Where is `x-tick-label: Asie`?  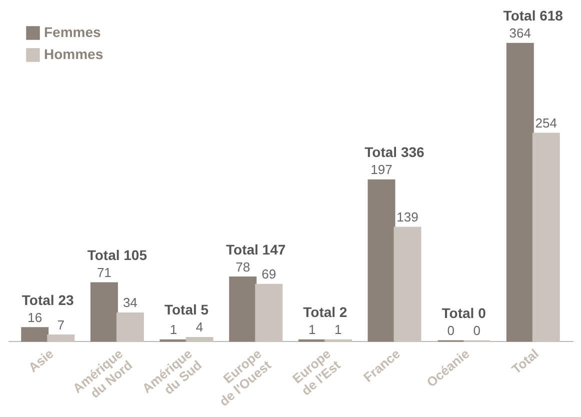 x-tick-label: Asie is located at coordinates (41, 361).